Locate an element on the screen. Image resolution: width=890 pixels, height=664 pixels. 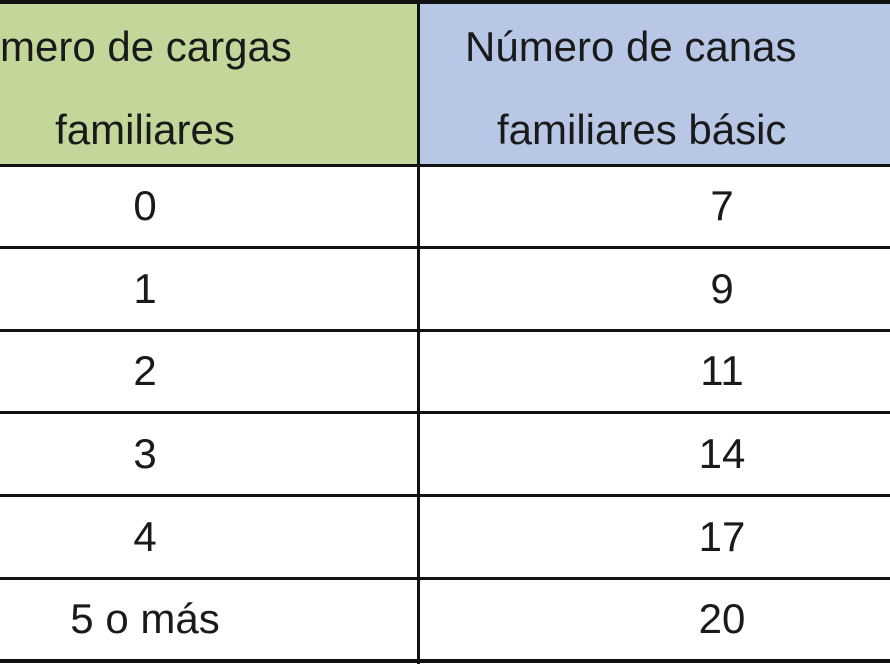
cell-text: 1 is located at coordinates (145, 288).